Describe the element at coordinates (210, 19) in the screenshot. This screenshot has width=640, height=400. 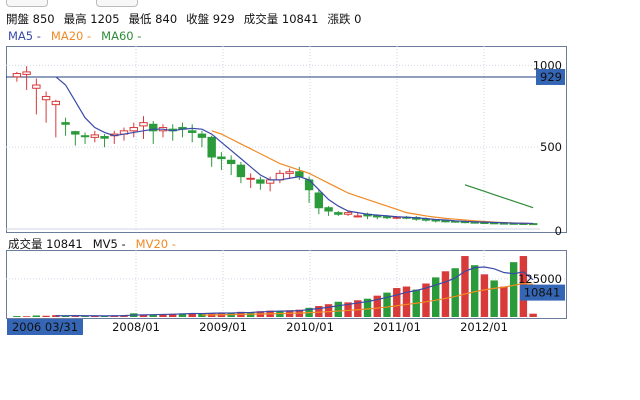
I see `quote-3: 收盤 929` at that location.